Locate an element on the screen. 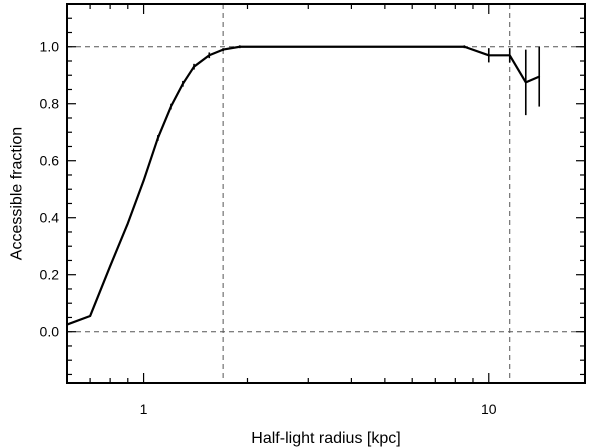 The width and height of the screenshot is (600, 448). y-axis-label: Accessible fraction is located at coordinates (17, 193).